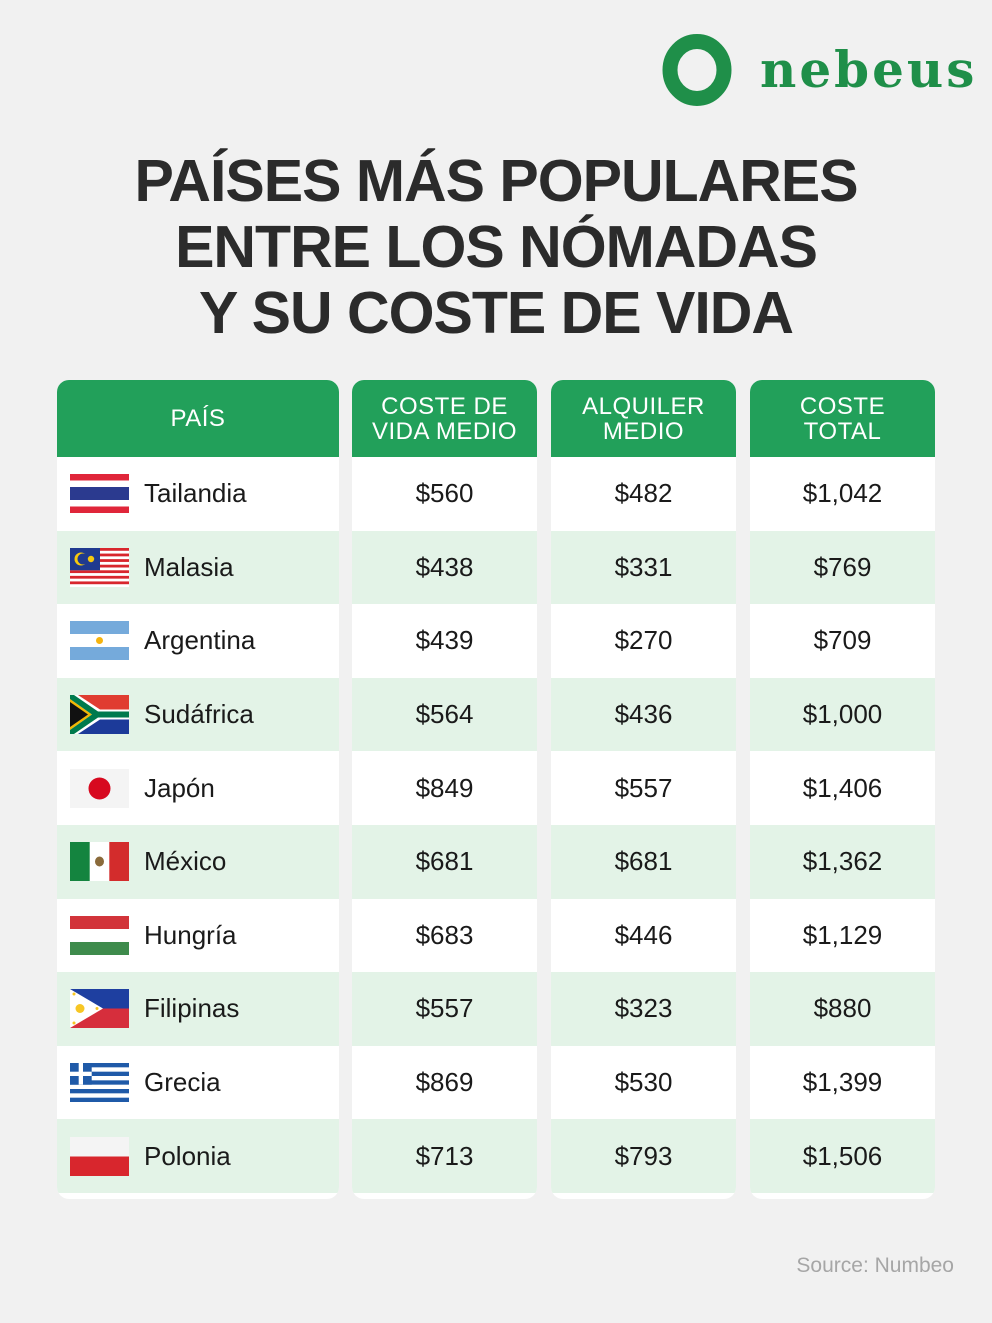 This screenshot has width=992, height=1323. I want to click on total-cell-text: $769, so click(842, 566).